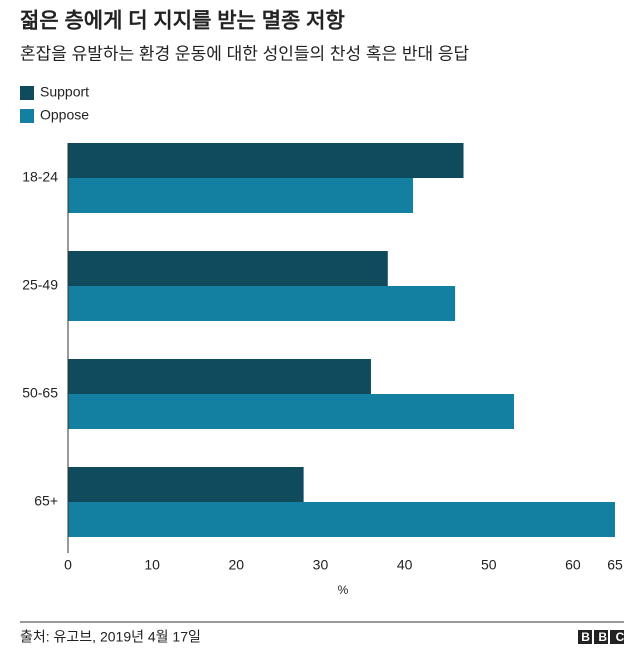 The width and height of the screenshot is (640, 665). What do you see at coordinates (110, 637) in the screenshot?
I see `source: 출처: 유고브, 2019년 4월 17일` at bounding box center [110, 637].